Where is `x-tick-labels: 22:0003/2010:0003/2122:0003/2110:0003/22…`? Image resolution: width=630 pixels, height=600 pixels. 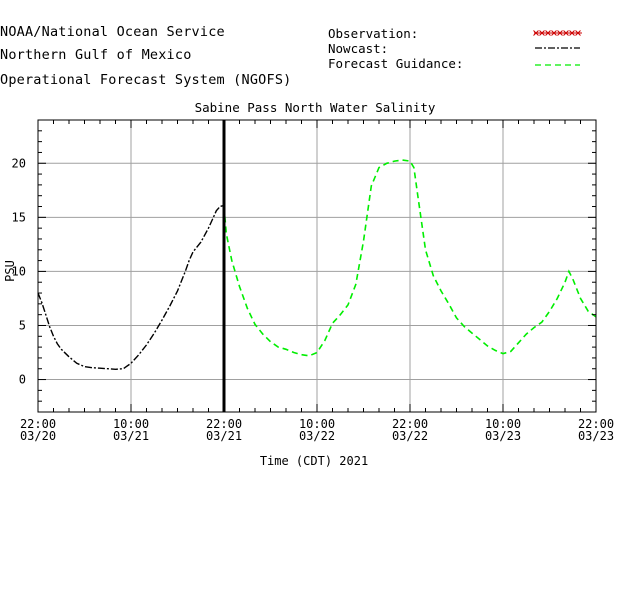
x-tick-labels: 22:0003/2010:0003/2122:0003/2110:0003/22… is located at coordinates (317, 430).